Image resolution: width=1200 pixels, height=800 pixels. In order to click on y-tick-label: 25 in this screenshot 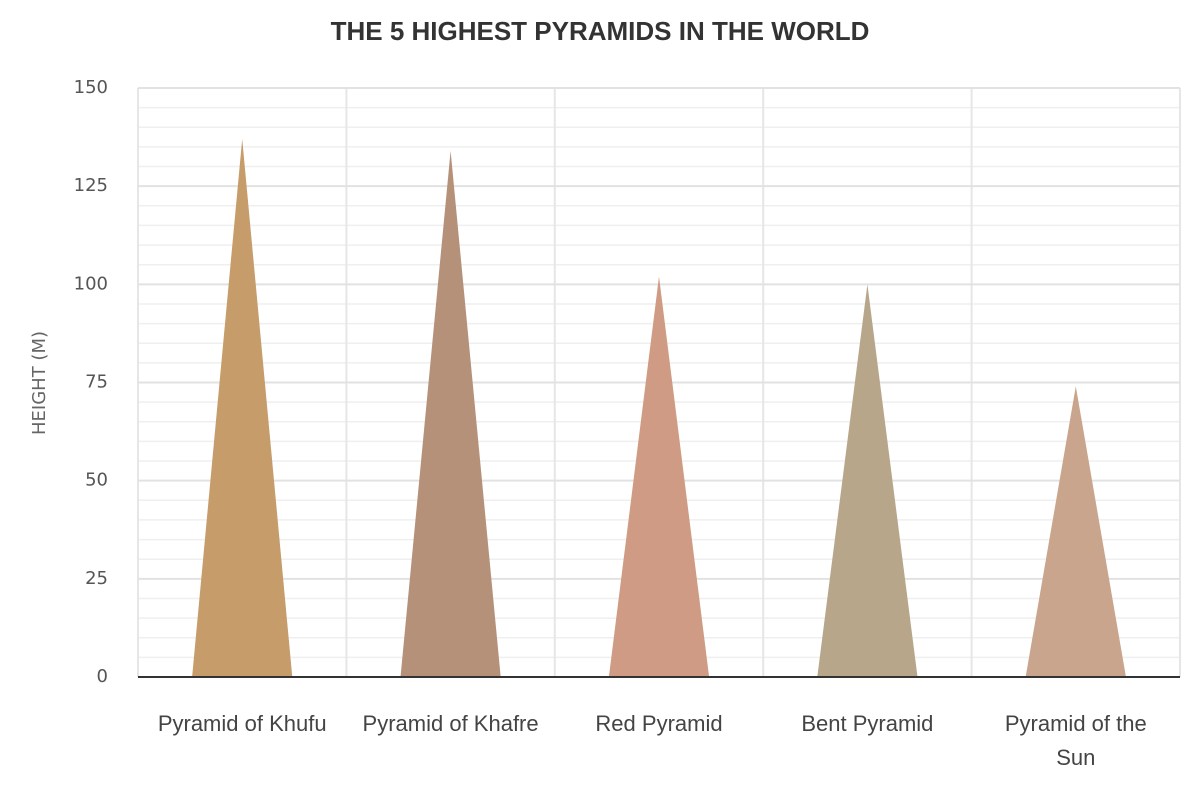, I will do `click(96, 578)`.